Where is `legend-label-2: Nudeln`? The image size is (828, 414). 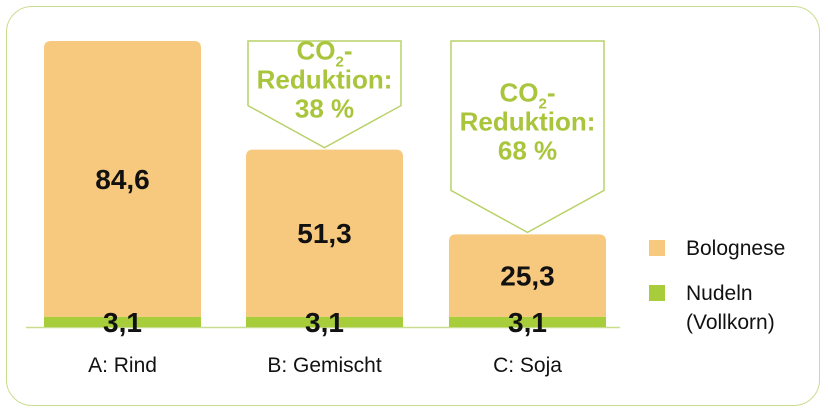
legend-label-2: Nudeln is located at coordinates (719, 293).